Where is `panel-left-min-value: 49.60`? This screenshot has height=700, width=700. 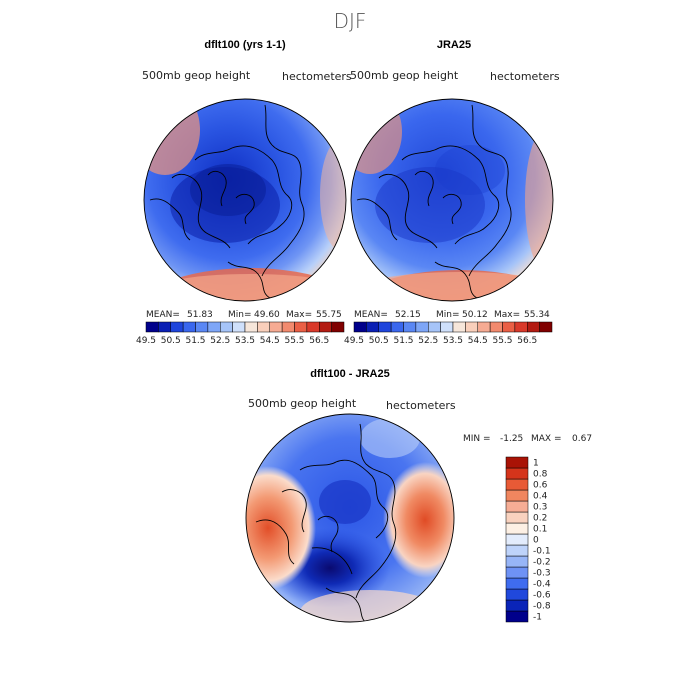
panel-left-min-value: 49.60 is located at coordinates (267, 315).